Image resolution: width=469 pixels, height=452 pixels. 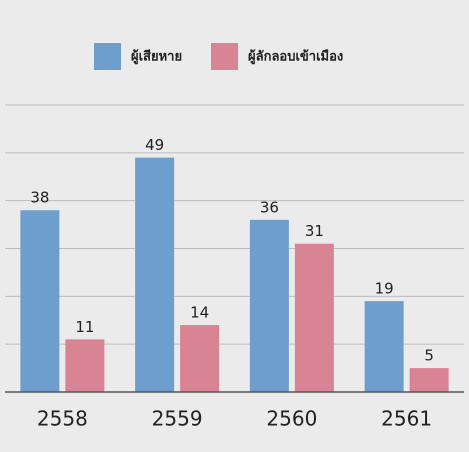 I want to click on value-label: 19, so click(x=384, y=289).